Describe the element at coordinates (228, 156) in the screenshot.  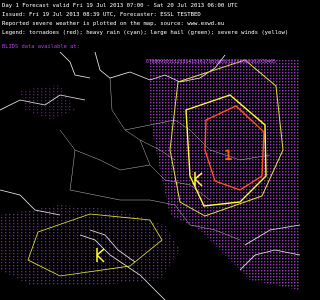
I see `level-label: 1` at that location.